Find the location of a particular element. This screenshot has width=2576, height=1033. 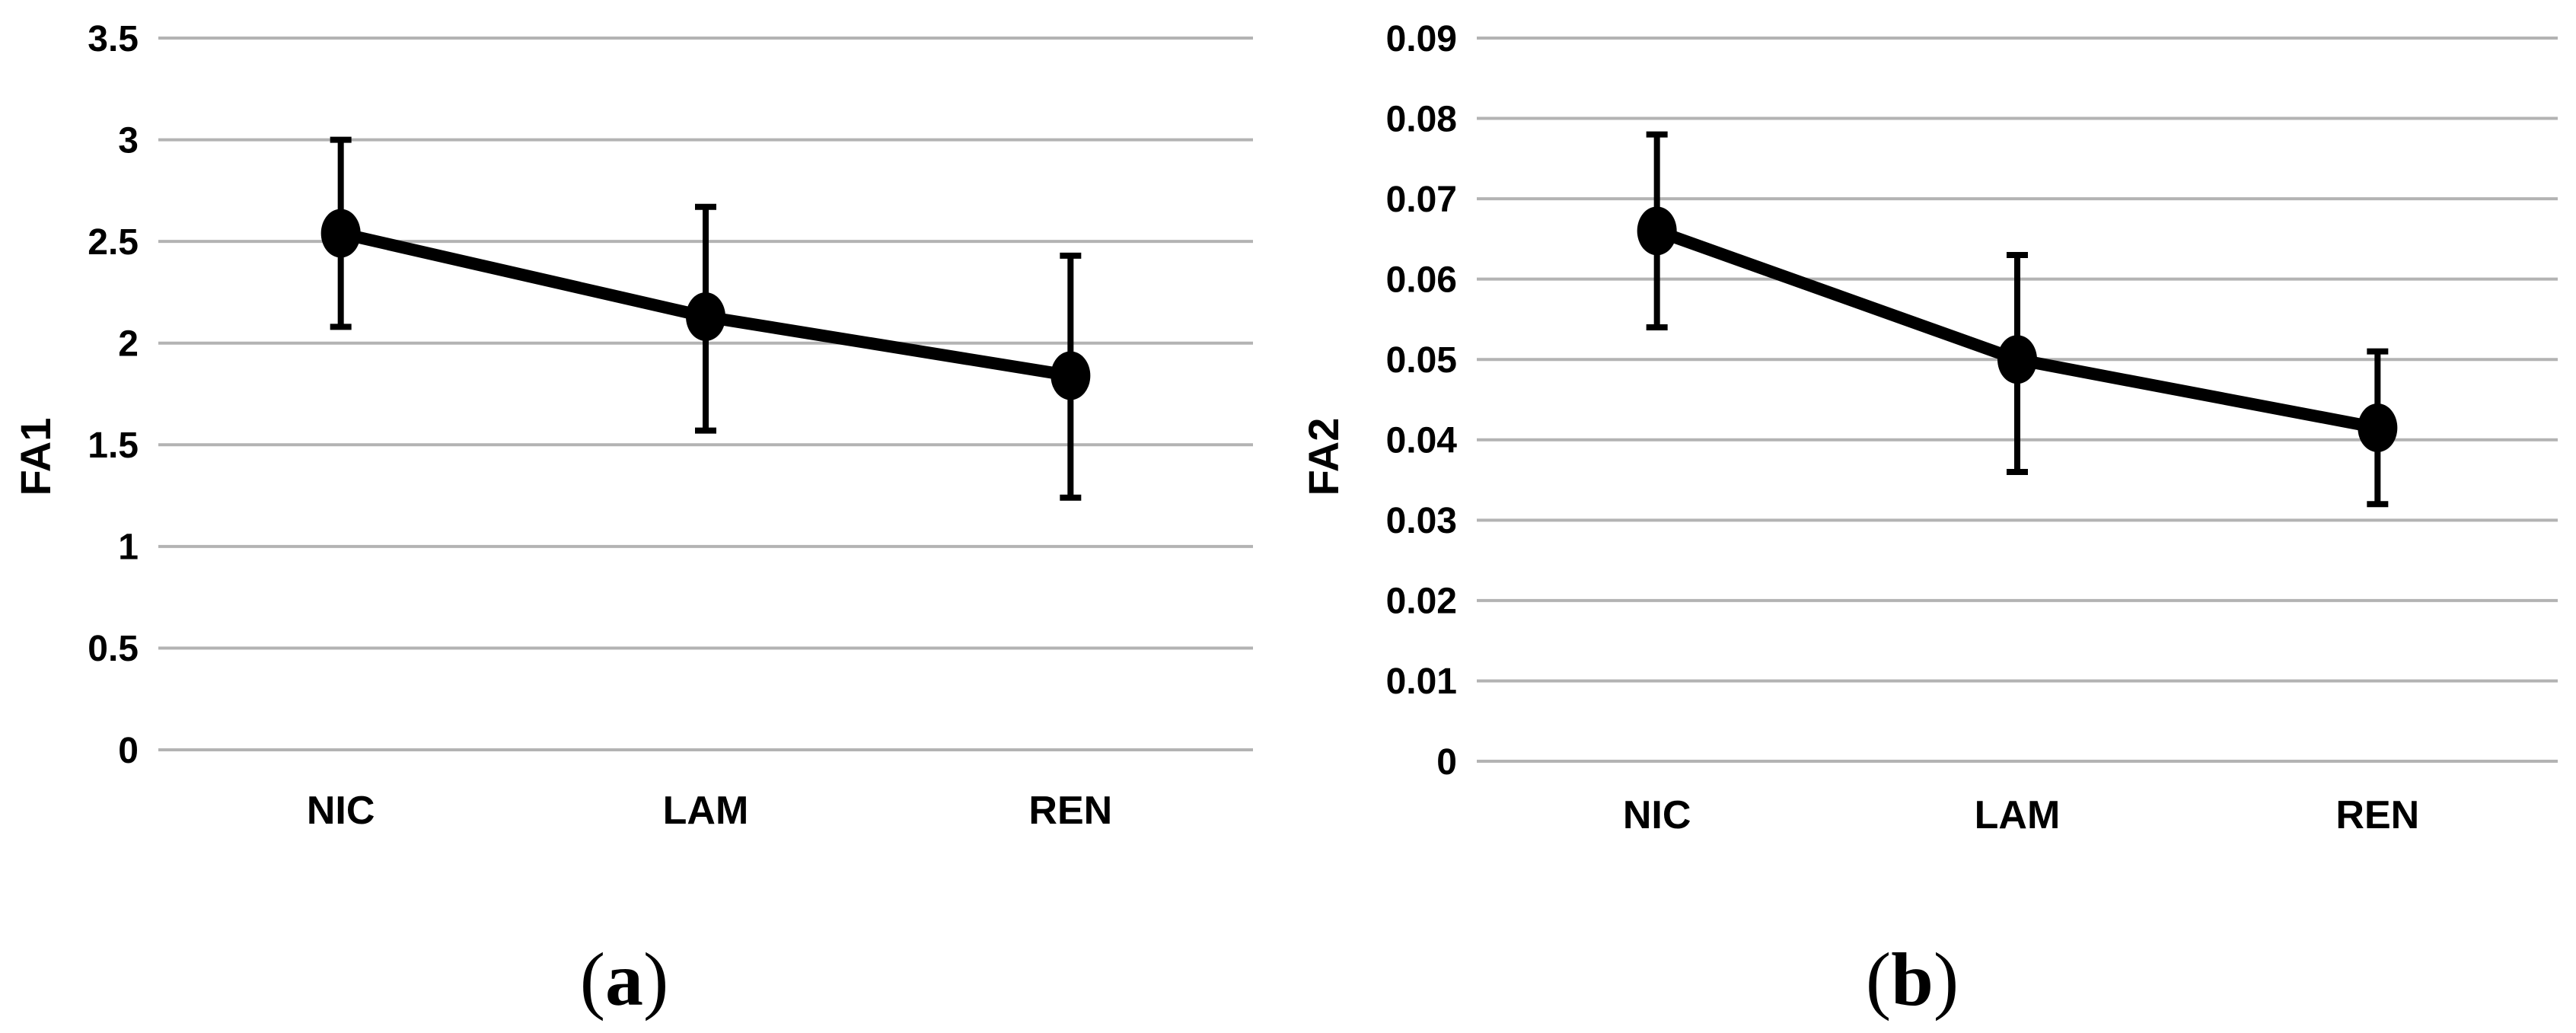

y-tick-label-0.01: 0.01 is located at coordinates (1421, 682).